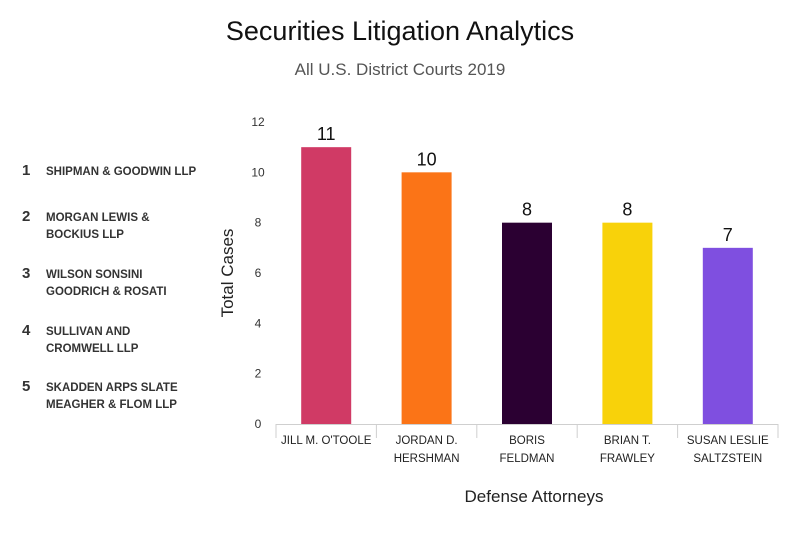  I want to click on x-tick-label: FRAWLEY, so click(627, 459).